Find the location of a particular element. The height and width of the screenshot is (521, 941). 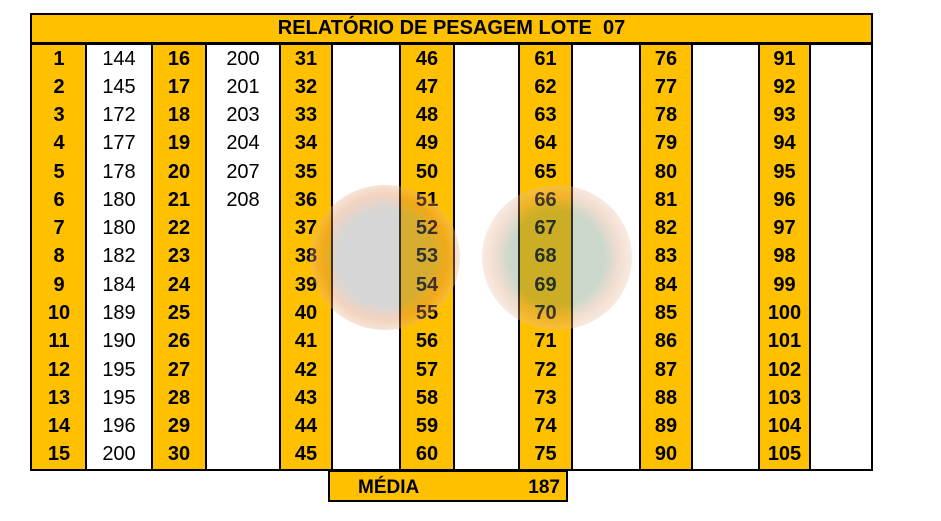

weight: 208 is located at coordinates (243, 199).